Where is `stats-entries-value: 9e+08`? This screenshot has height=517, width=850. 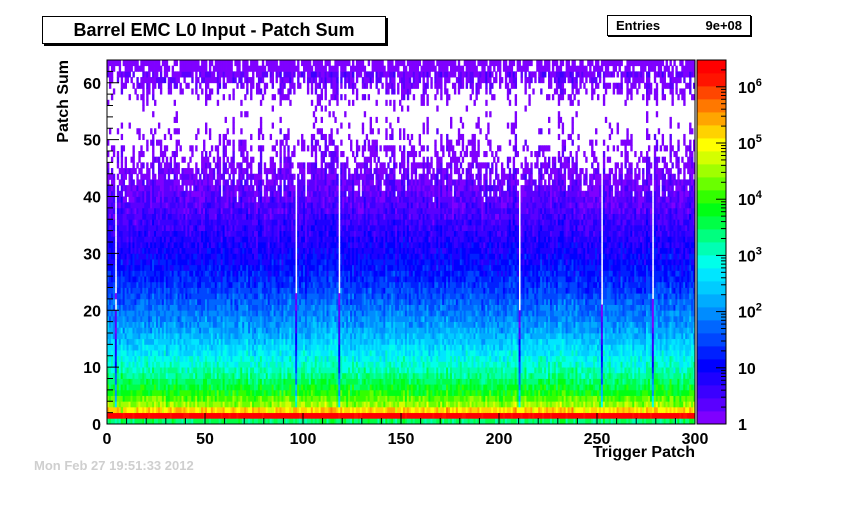 stats-entries-value: 9e+08 is located at coordinates (723, 25).